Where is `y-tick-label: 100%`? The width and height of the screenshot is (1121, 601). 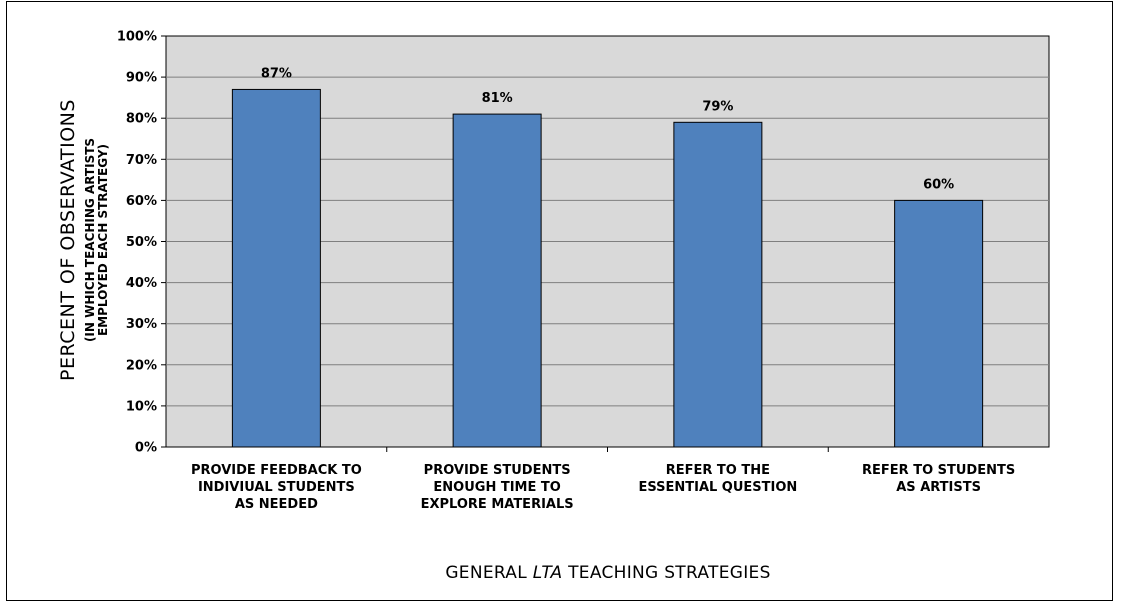 y-tick-label: 100% is located at coordinates (137, 37).